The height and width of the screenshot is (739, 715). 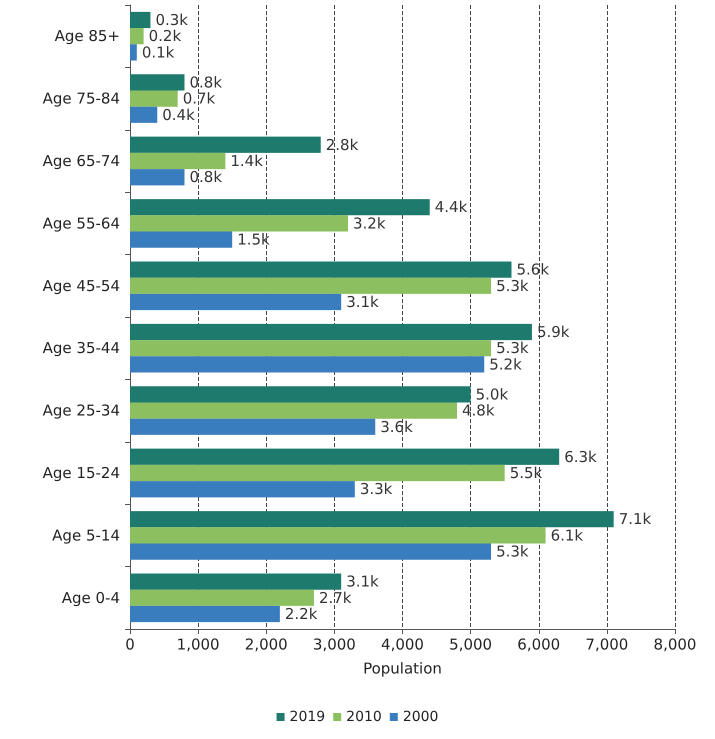 What do you see at coordinates (253, 239) in the screenshot?
I see `data-label: 1.5k` at bounding box center [253, 239].